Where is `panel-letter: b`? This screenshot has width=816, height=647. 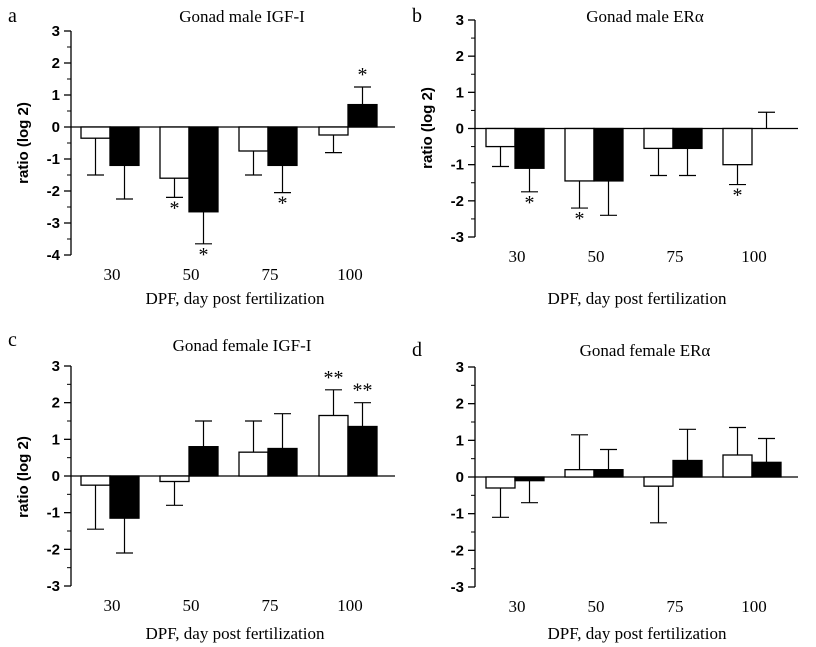
panel-letter: b is located at coordinates (417, 16).